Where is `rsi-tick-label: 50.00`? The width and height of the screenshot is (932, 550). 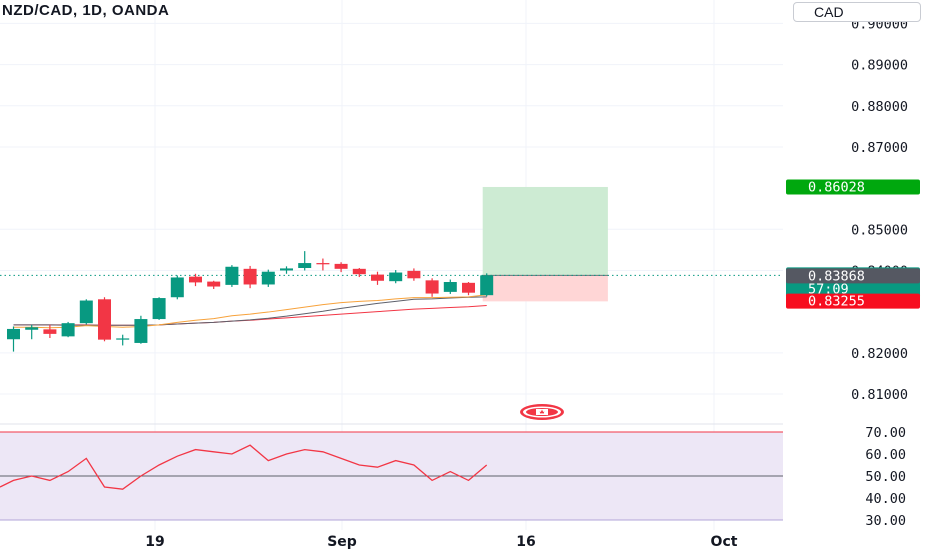
rsi-tick-label: 50.00 is located at coordinates (885, 477).